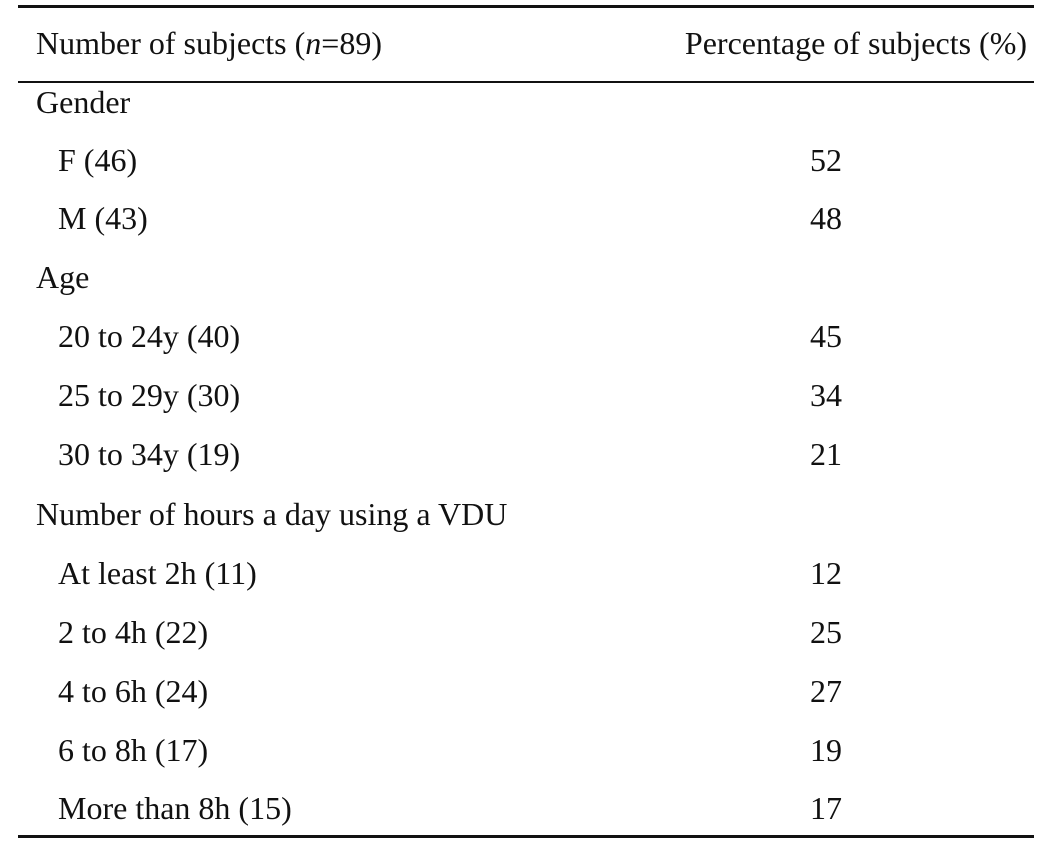 Image resolution: width=1053 pixels, height=857 pixels. What do you see at coordinates (826, 395) in the screenshot?
I see `row-value: 34` at bounding box center [826, 395].